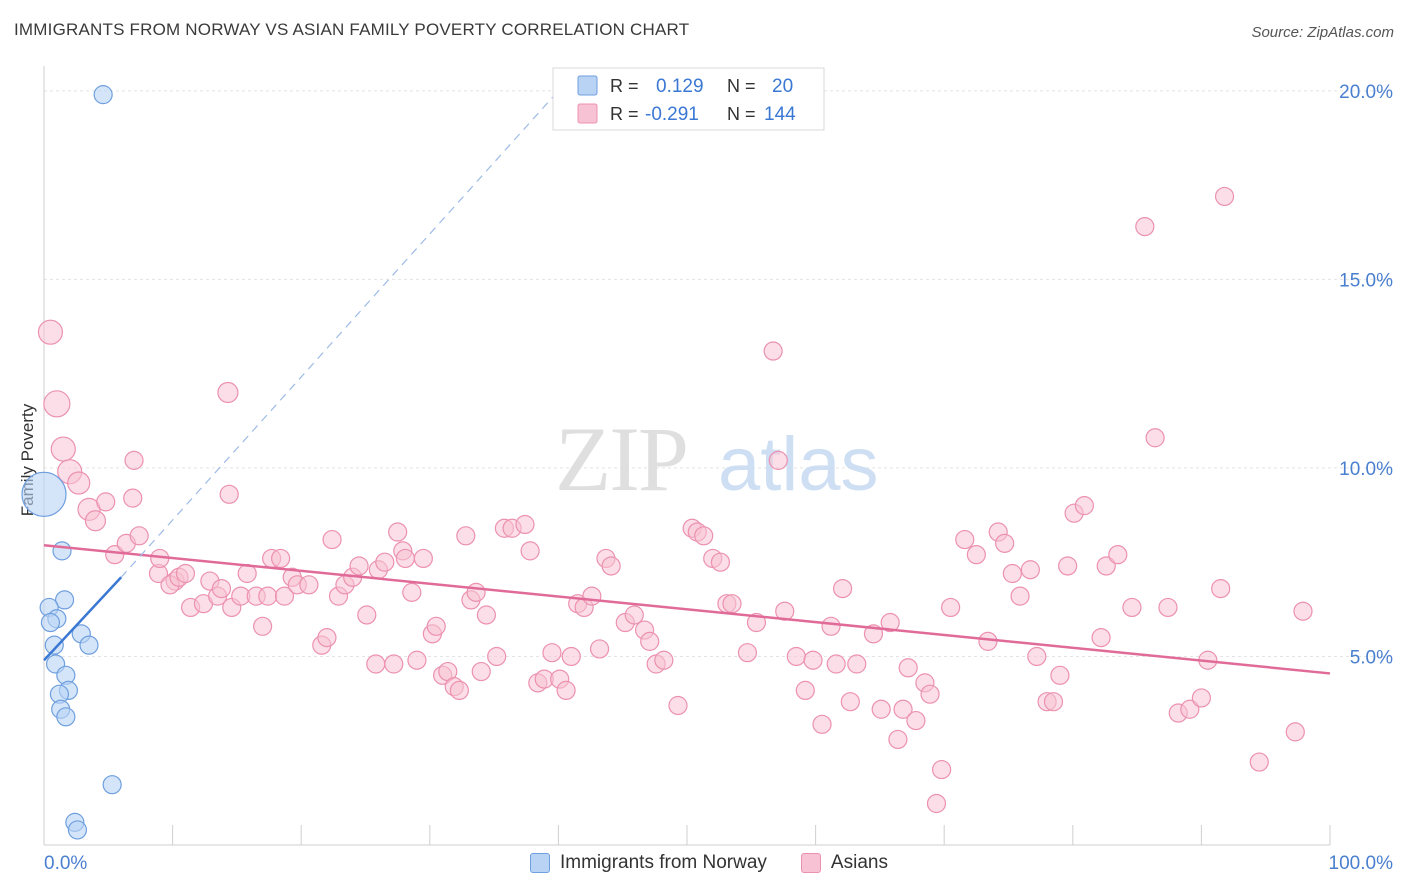 This screenshot has width=1406, height=892. What do you see at coordinates (1322, 32) in the screenshot?
I see `source-label: Source: ZipAtlas.com` at bounding box center [1322, 32].